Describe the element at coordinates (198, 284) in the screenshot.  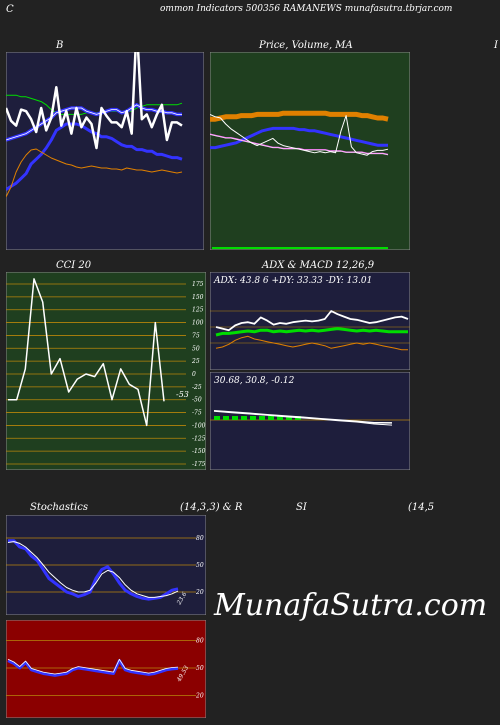
I see `cci-tick-label: 175` at that location.